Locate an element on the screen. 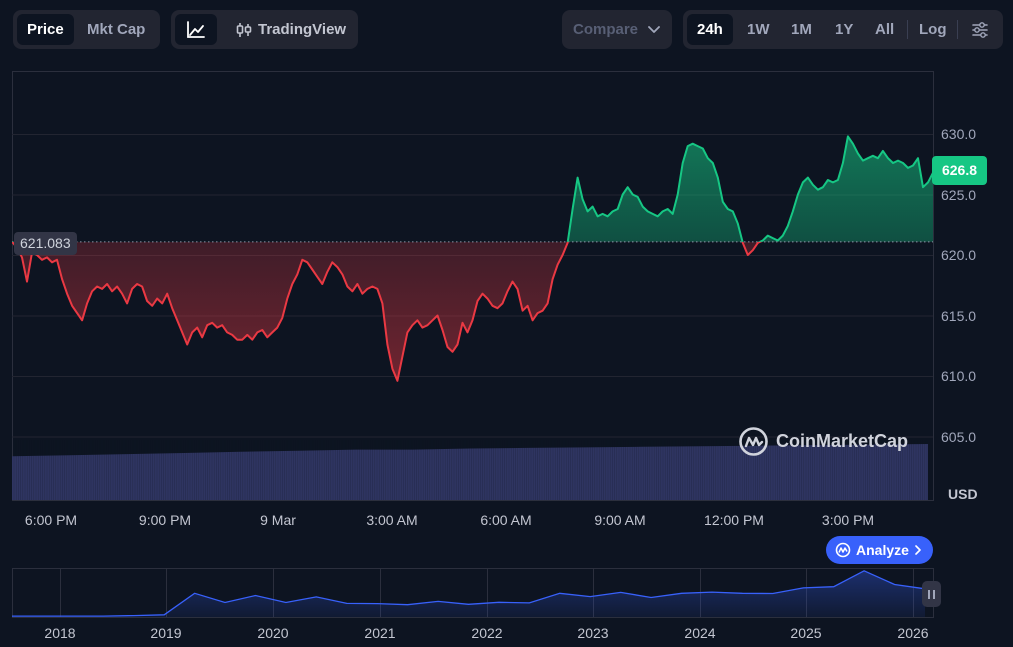 This screenshot has width=1013, height=647. x-tick-label: 12:00 PM is located at coordinates (734, 520).